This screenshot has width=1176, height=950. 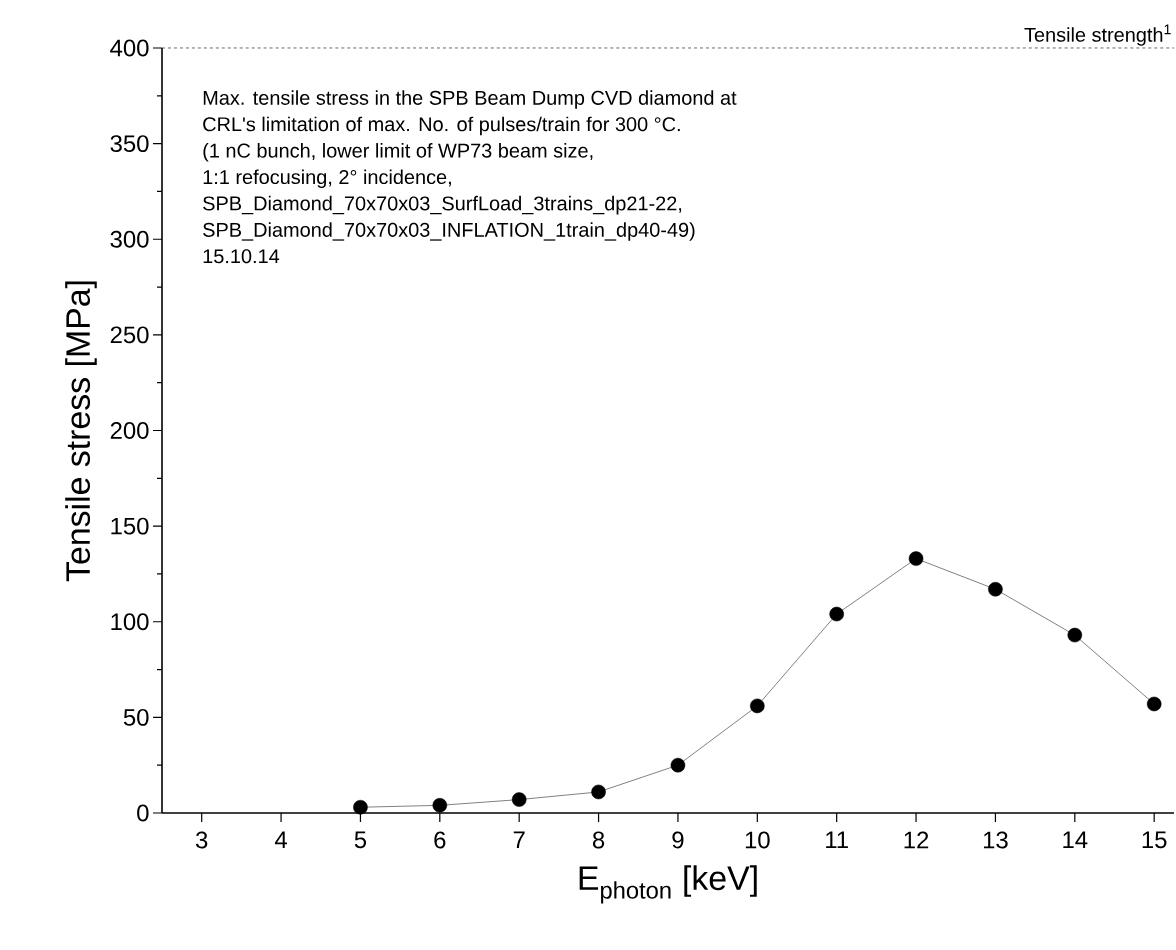 What do you see at coordinates (449, 231) in the screenshot?
I see `annotation: SPB_Diamond_70x70x03_INFLATION_1train_dp40-49)` at bounding box center [449, 231].